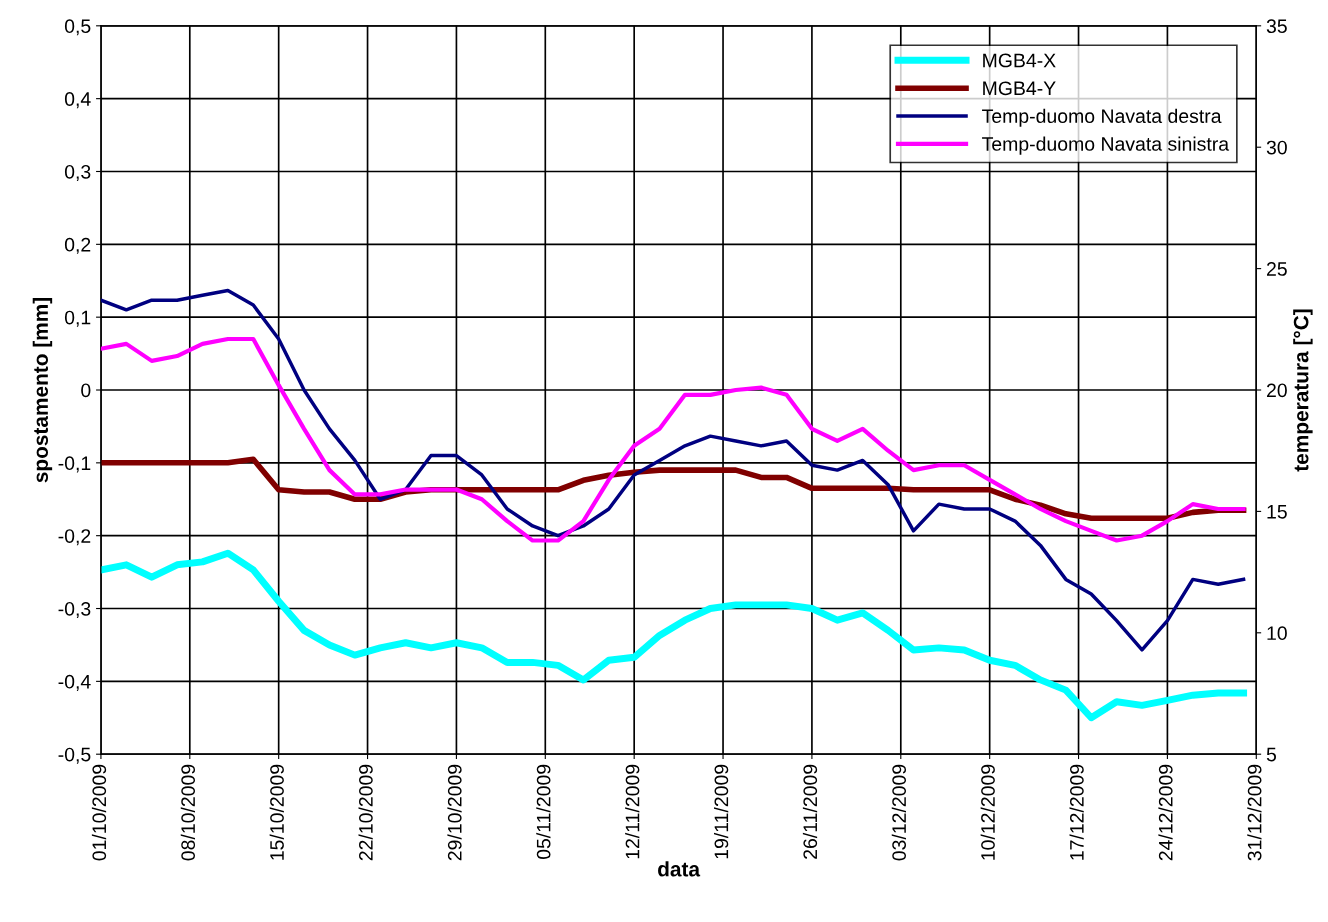 This screenshot has width=1328, height=922. I want to click on y-tick-label: 0,4, so click(77, 100).